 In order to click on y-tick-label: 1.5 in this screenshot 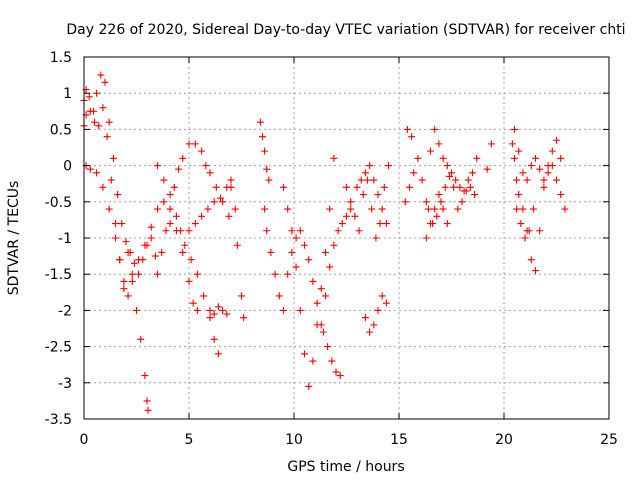, I will do `click(61, 58)`.